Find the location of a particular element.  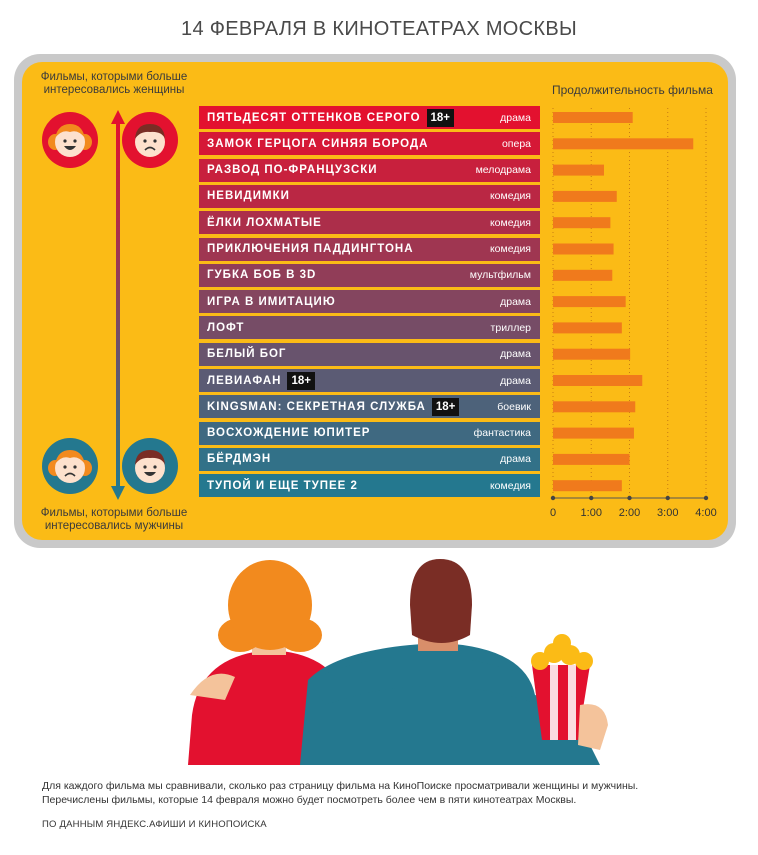

film-title: ЛОФТ is located at coordinates (226, 327).